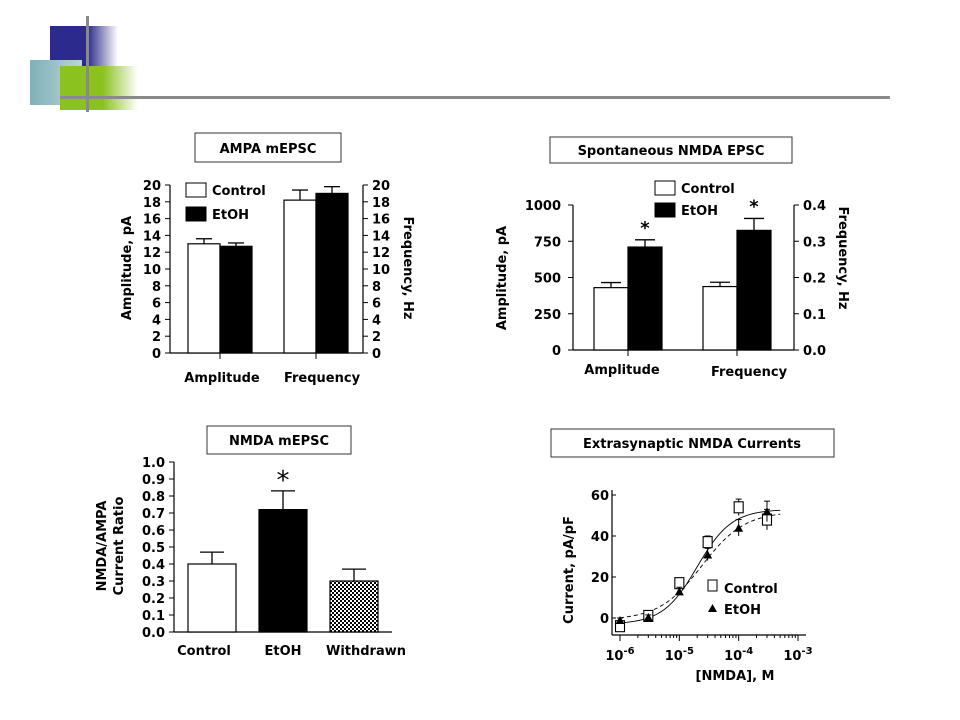 Image resolution: width=960 pixels, height=720 pixels. What do you see at coordinates (381, 203) in the screenshot?
I see `y2-tick-label: 18` at bounding box center [381, 203].